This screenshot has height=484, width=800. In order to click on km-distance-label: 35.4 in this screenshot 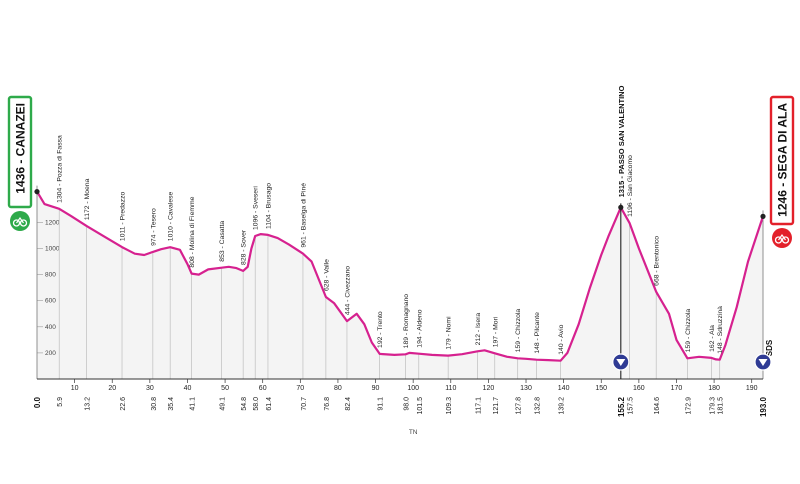, I will do `click(171, 404)`.